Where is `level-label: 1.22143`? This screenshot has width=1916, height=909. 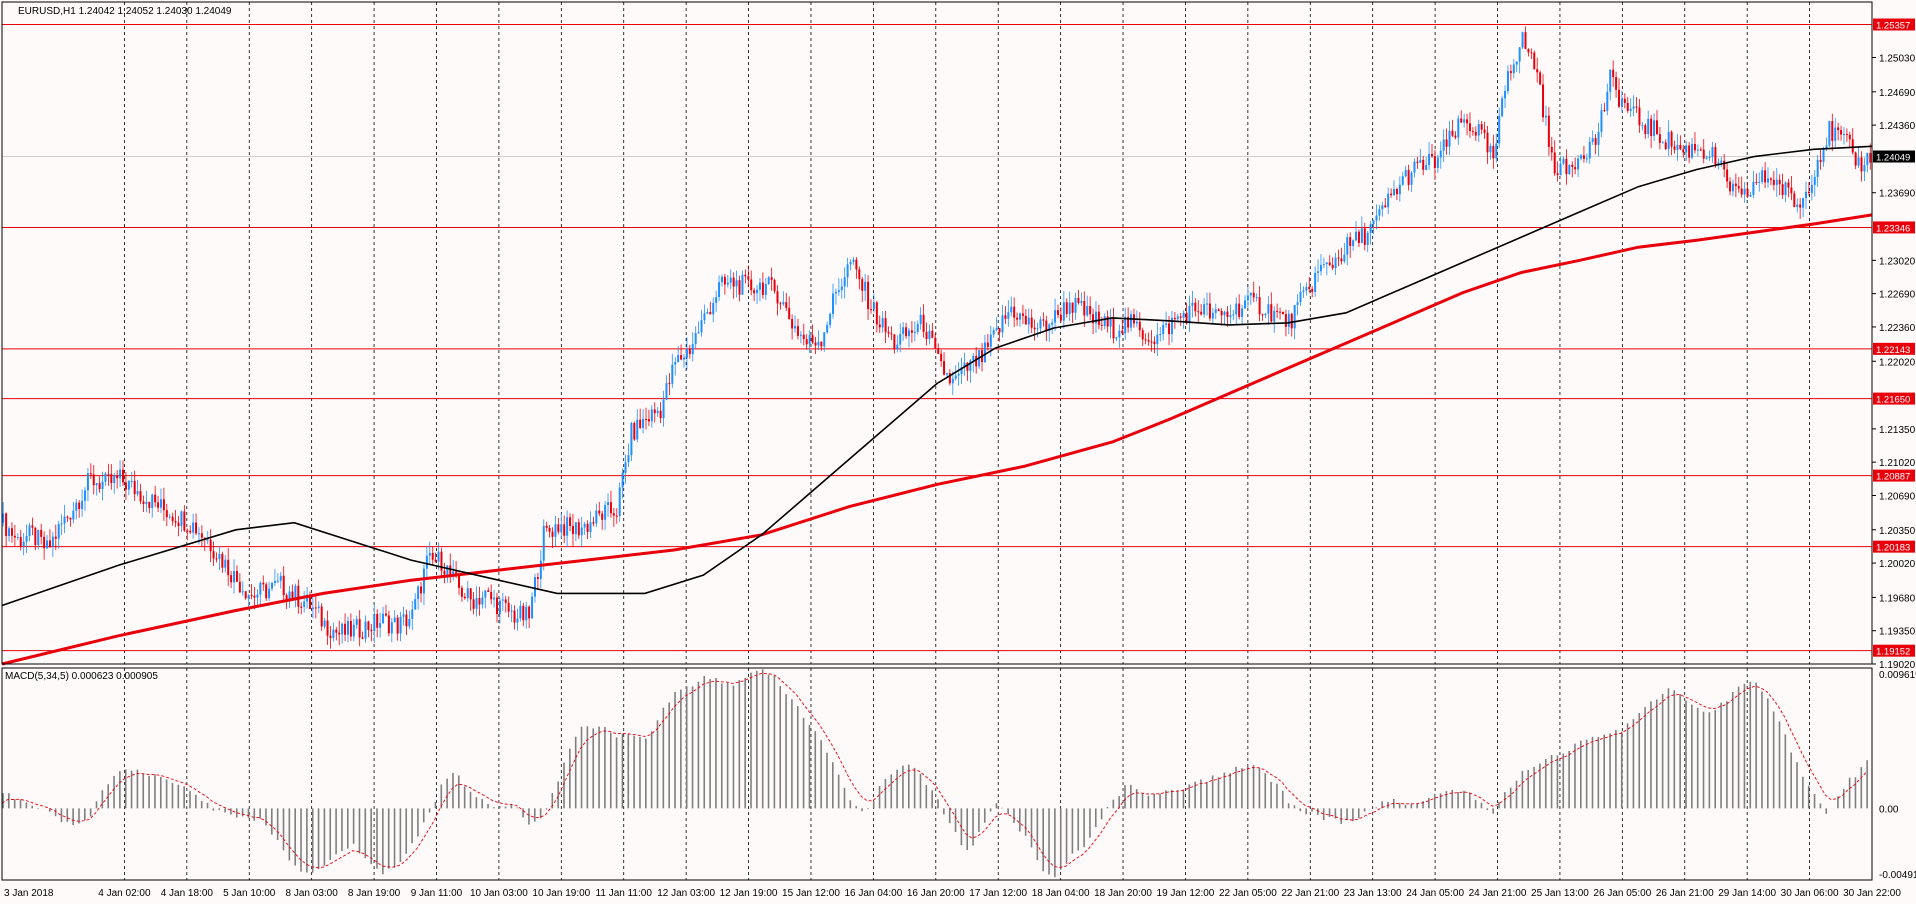
level-label: 1.22143 is located at coordinates (1893, 350).